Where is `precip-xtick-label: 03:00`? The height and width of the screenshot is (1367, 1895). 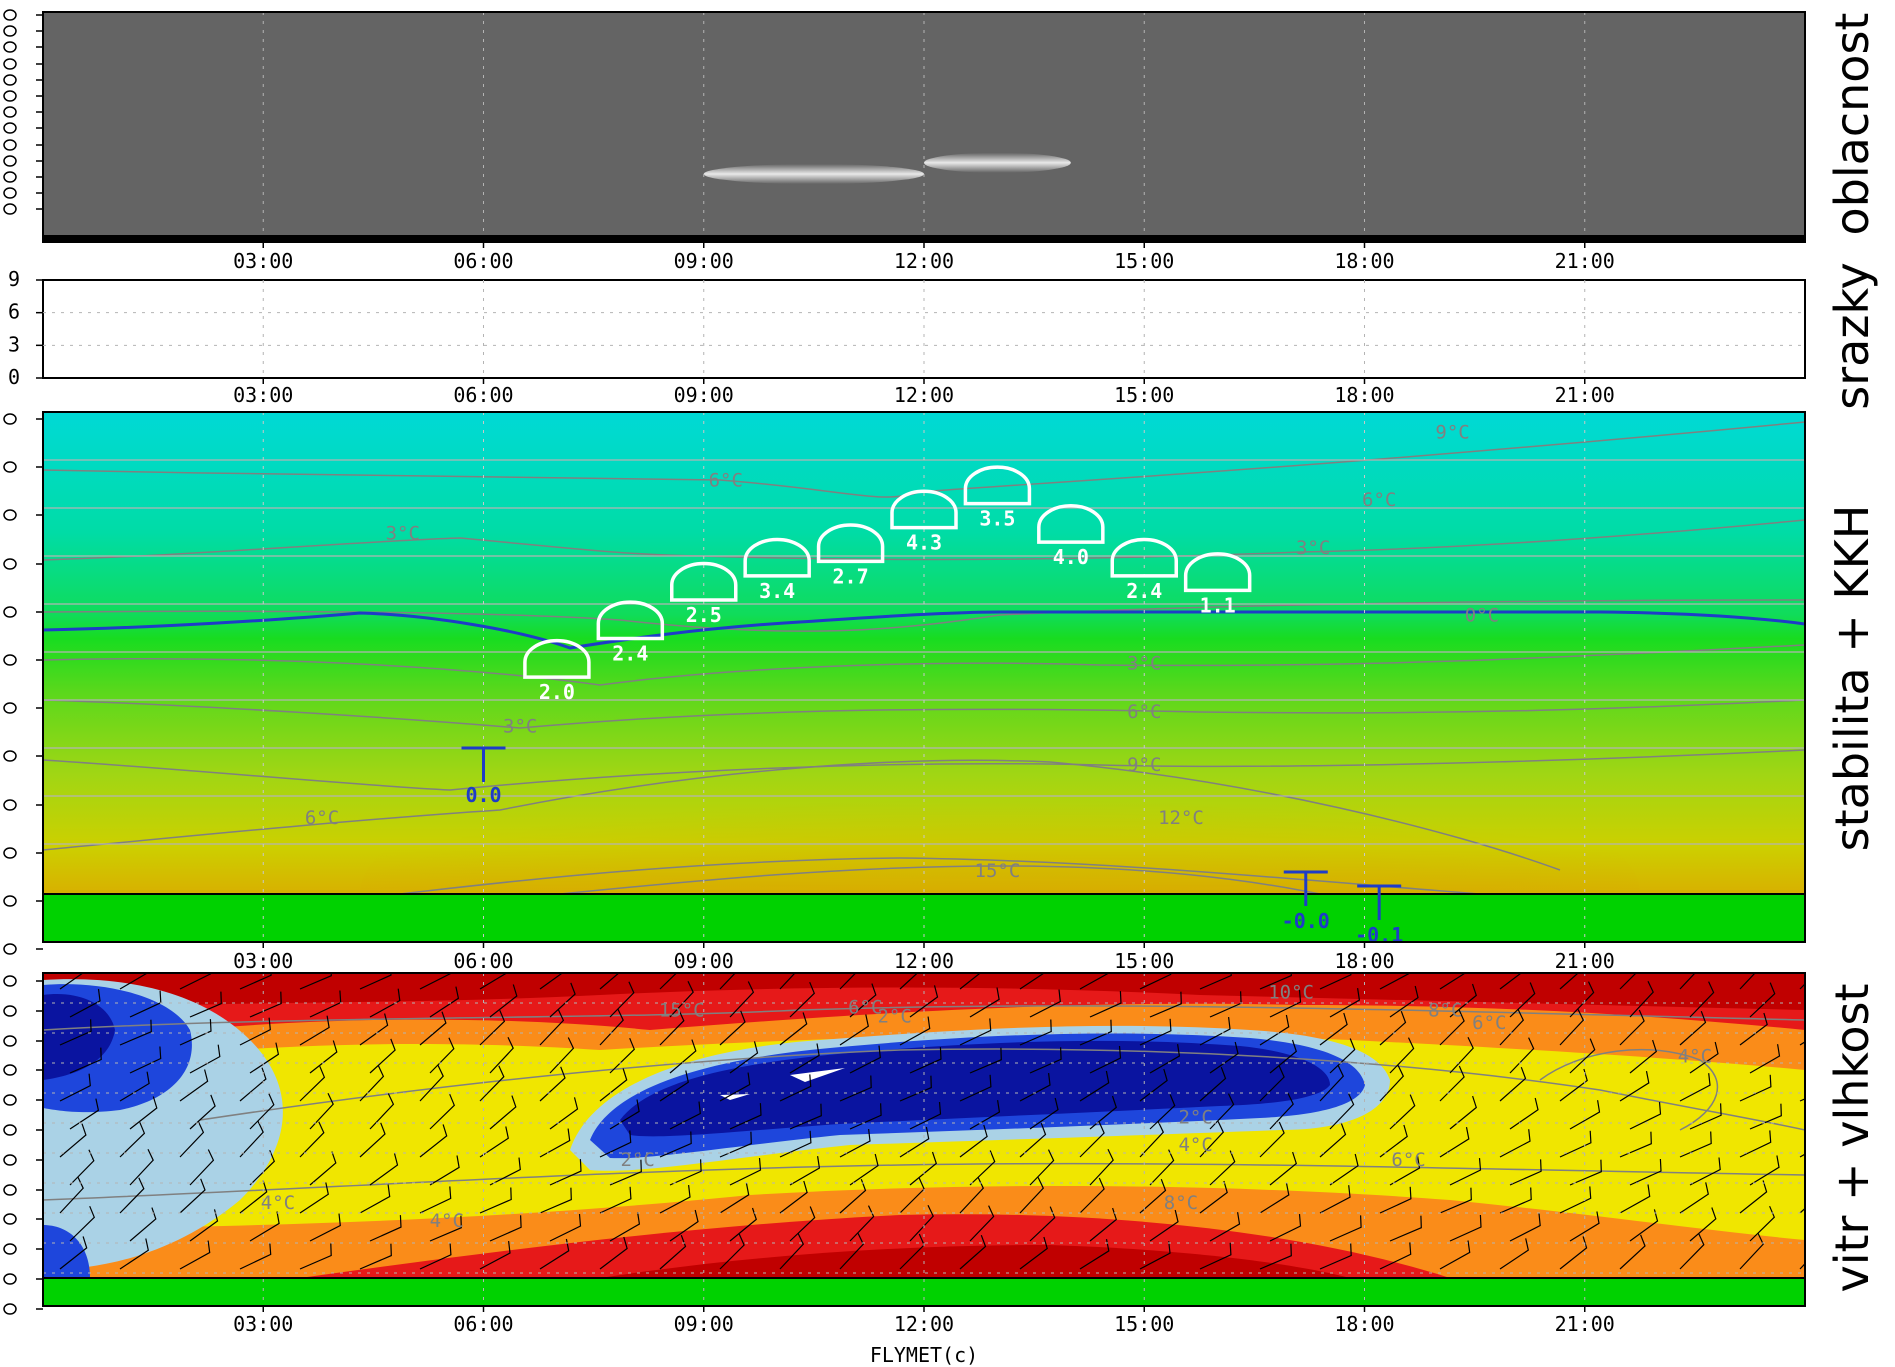 precip-xtick-label: 03:00 is located at coordinates (263, 395).